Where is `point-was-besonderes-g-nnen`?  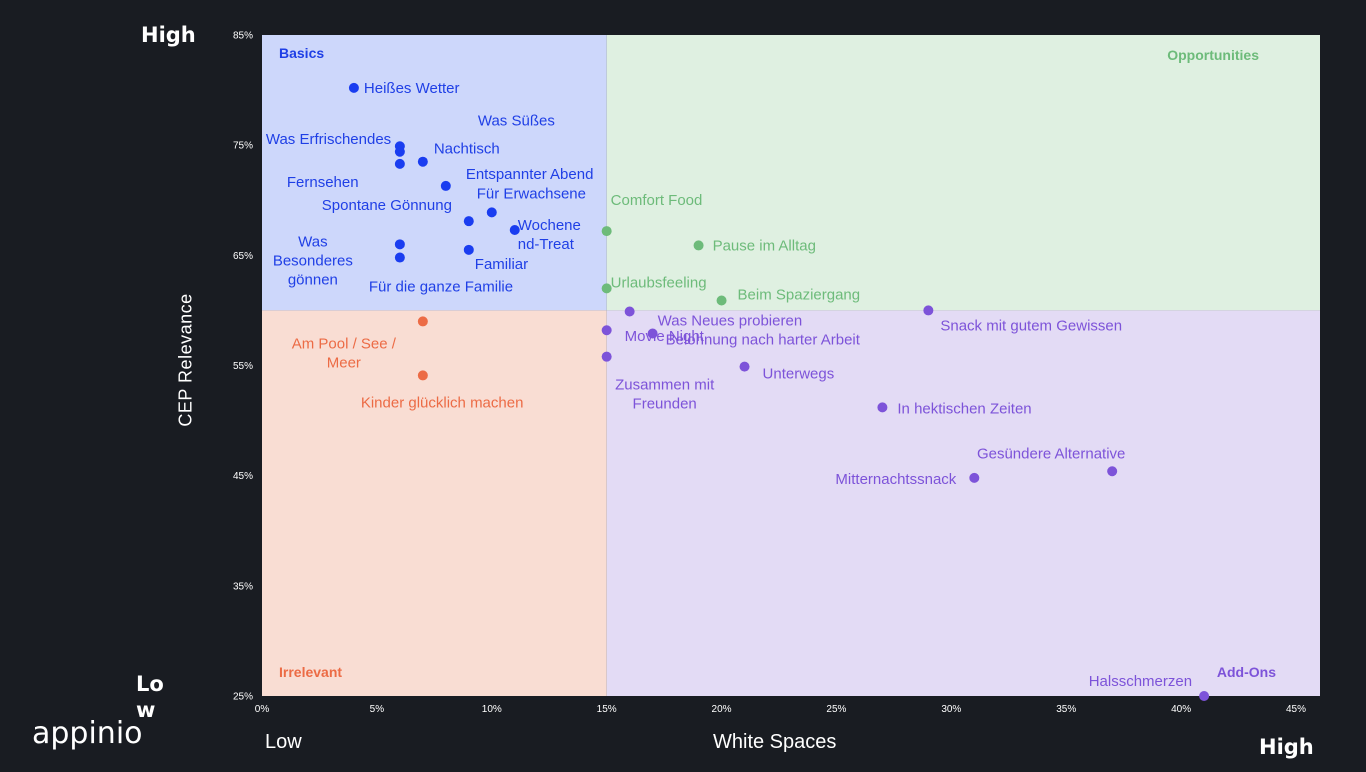 point-was-besonderes-g-nnen is located at coordinates (399, 244).